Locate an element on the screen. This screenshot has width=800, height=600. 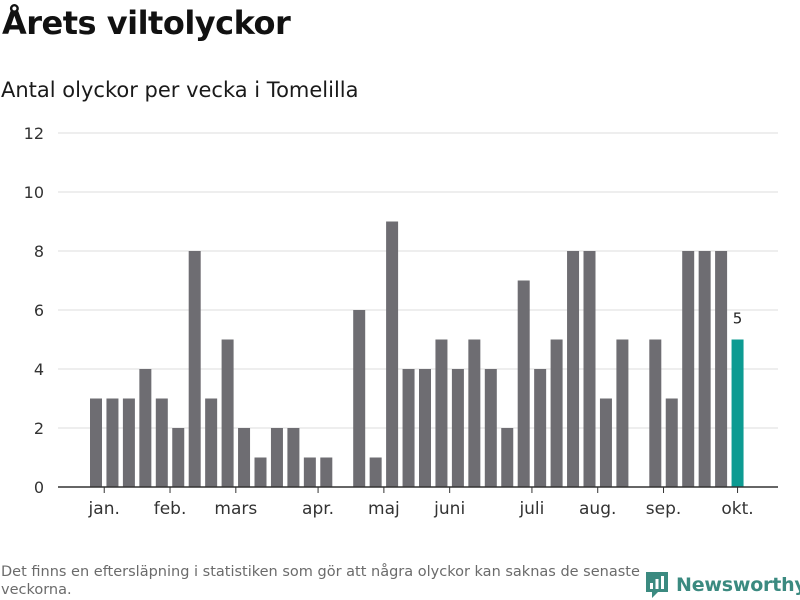
x-tick-label: jan. is located at coordinates (104, 509).